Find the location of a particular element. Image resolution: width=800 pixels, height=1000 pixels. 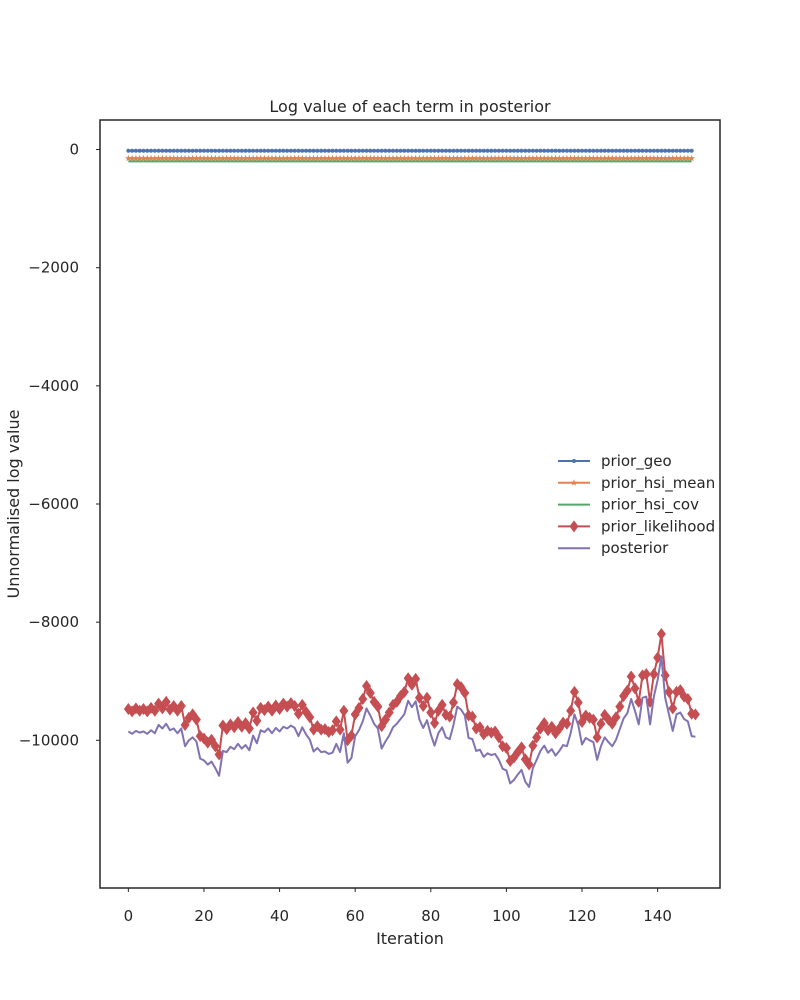

x-tick-label: 0 is located at coordinates (129, 916).